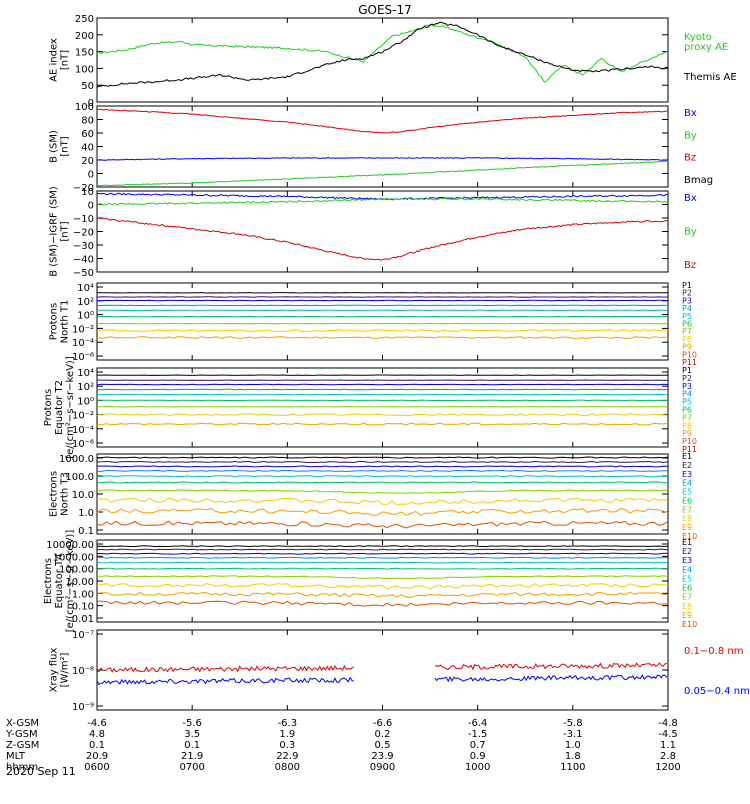 The width and height of the screenshot is (750, 804). Describe the element at coordinates (687, 518) in the screenshot. I see `channel-label: E8` at that location.